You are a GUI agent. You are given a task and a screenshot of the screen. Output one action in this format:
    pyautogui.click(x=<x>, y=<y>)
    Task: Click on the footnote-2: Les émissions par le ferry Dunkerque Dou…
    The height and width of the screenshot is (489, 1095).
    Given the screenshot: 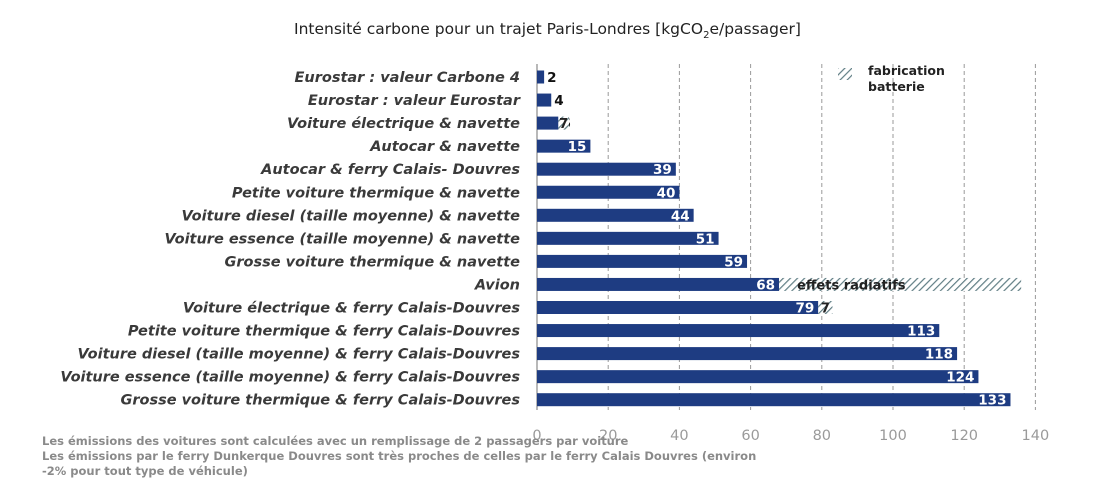 What is the action you would take?
    pyautogui.click(x=399, y=456)
    